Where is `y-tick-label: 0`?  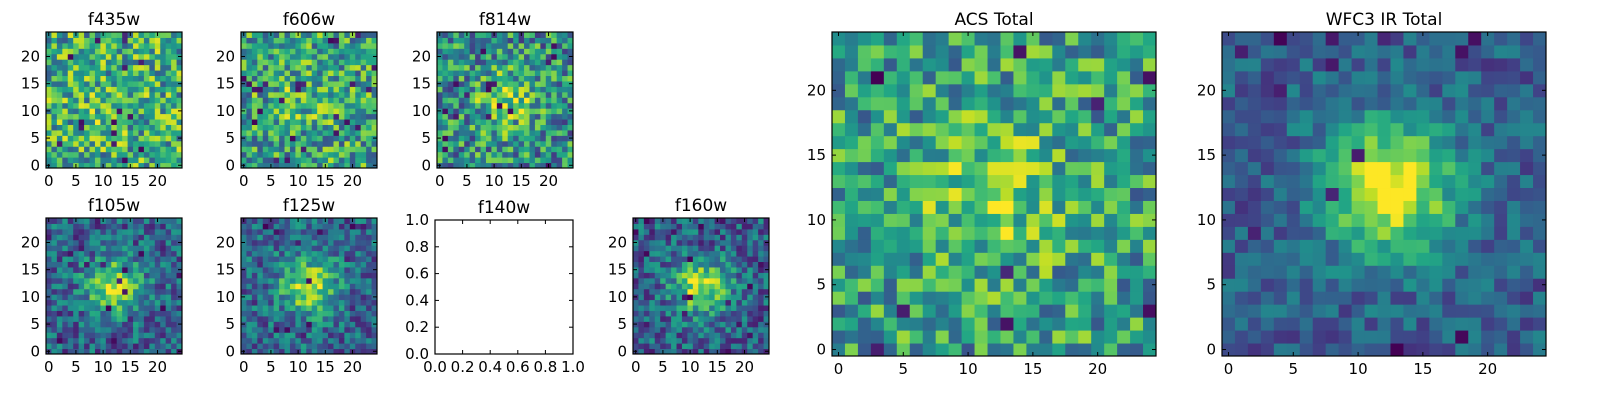
y-tick-label: 0 is located at coordinates (35, 165).